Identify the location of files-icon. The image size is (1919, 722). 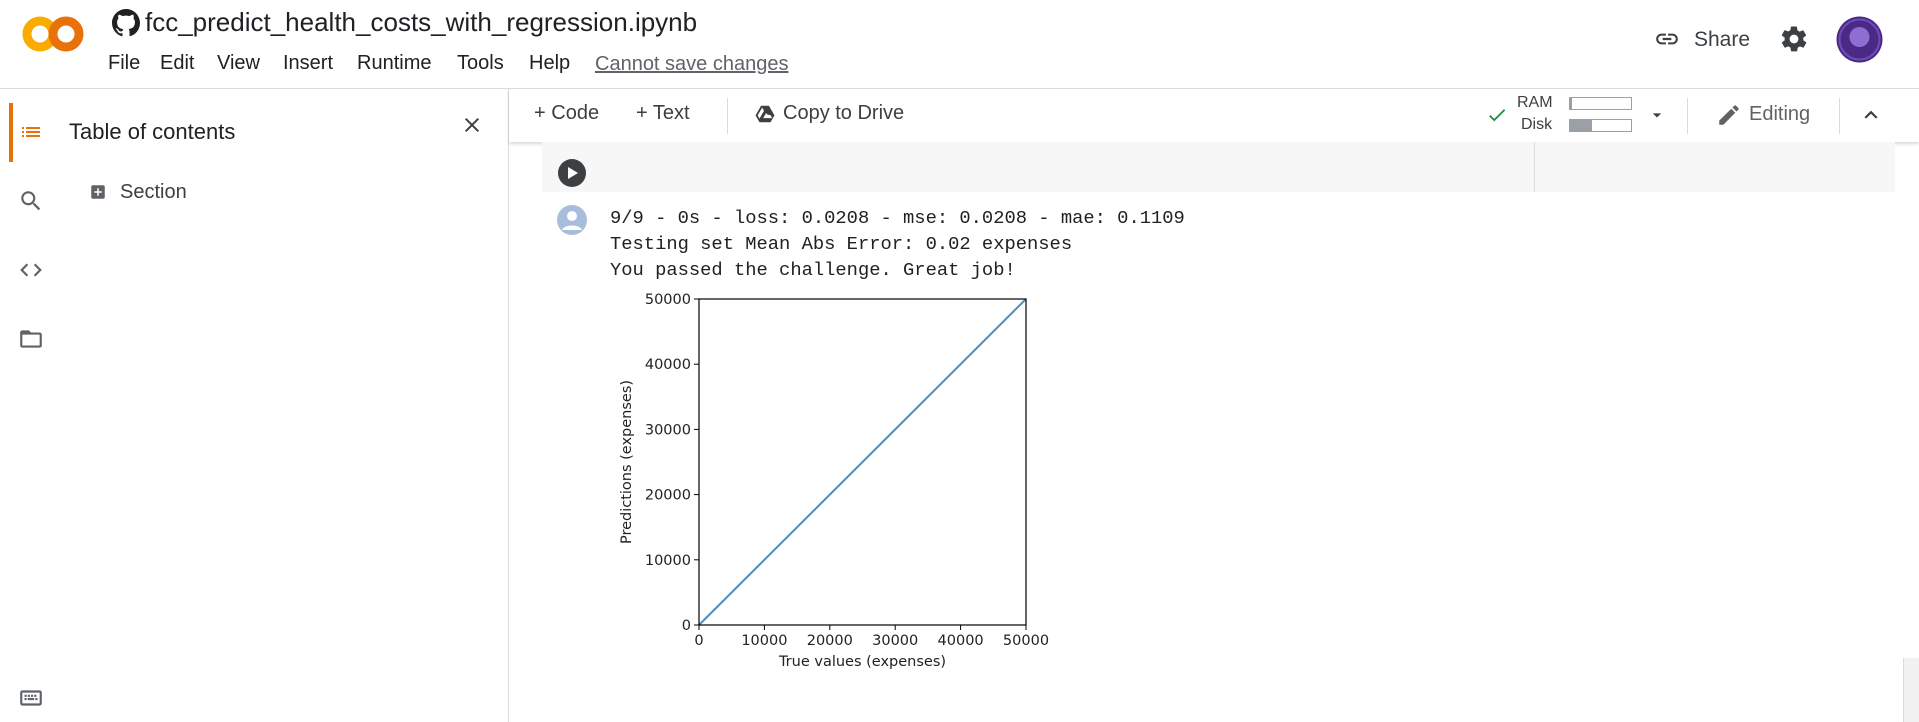
(31, 339).